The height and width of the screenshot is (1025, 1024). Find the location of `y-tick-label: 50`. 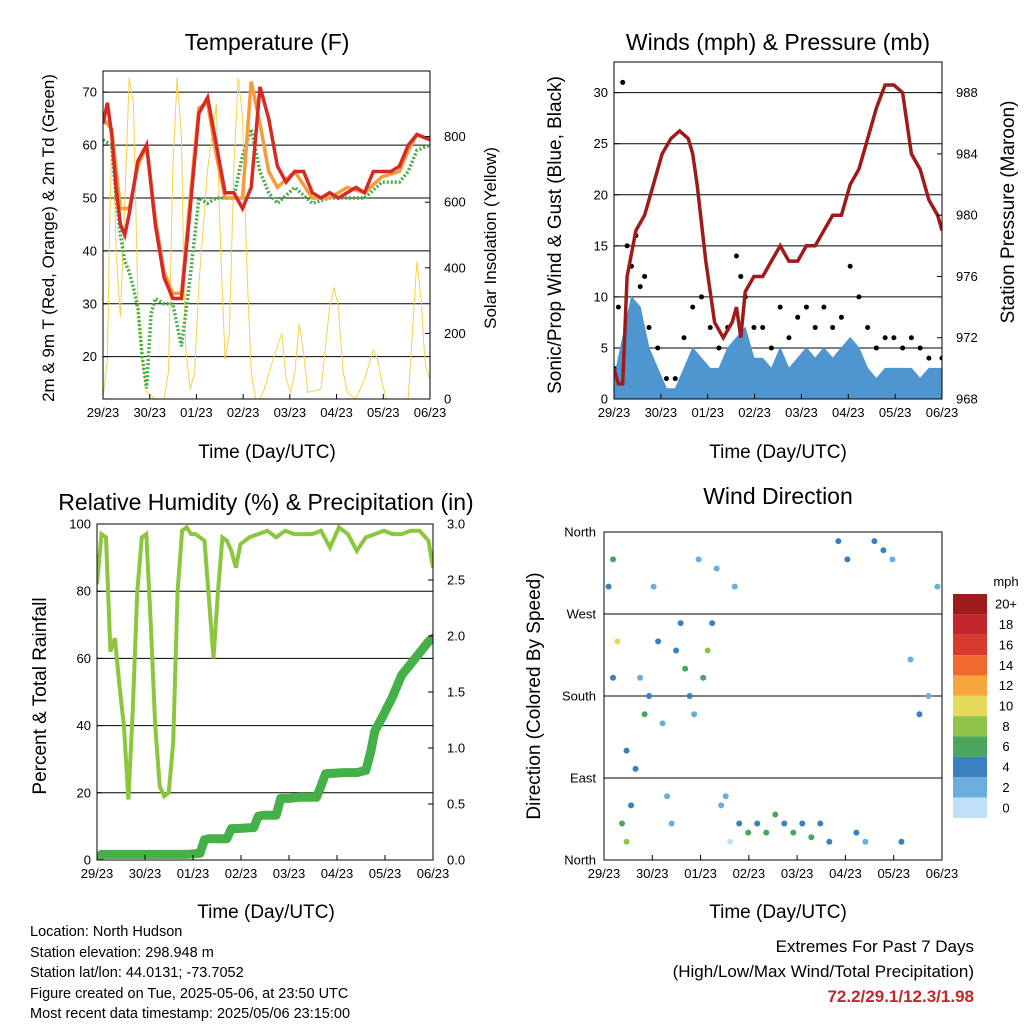

y-tick-label: 50 is located at coordinates (90, 197).